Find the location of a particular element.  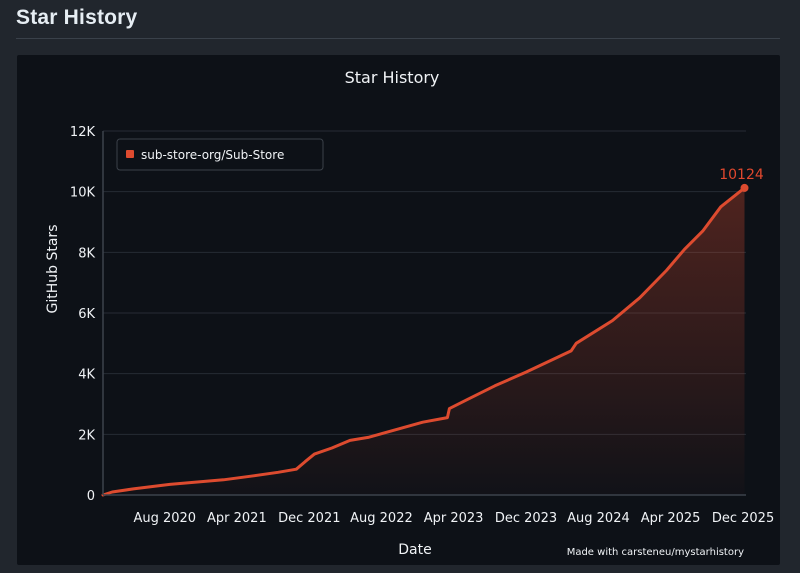

y-axis-label: GitHub Stars is located at coordinates (53, 269).